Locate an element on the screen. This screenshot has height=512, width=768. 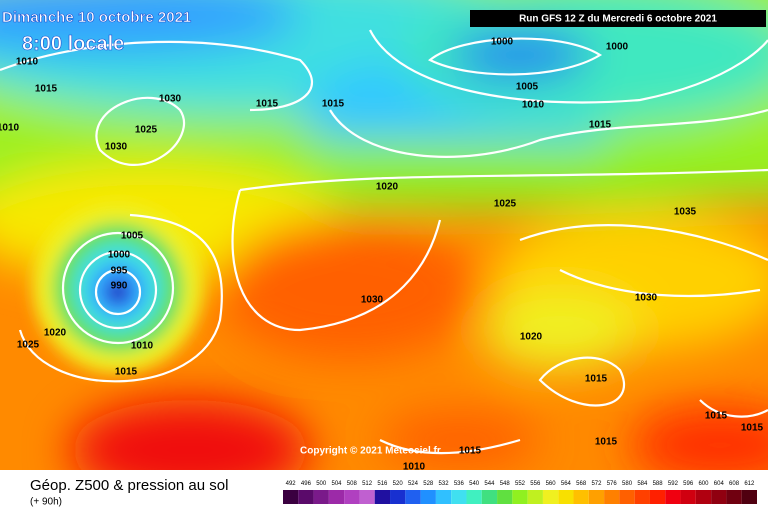
isobar-label: 1035 is located at coordinates (685, 212).